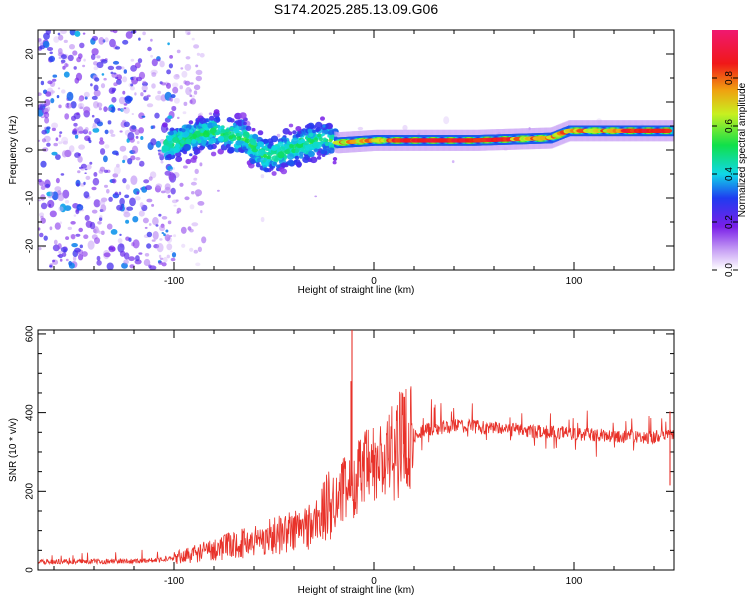  Describe the element at coordinates (356, 590) in the screenshot. I see `snr-x-label: Height of straight line (km)` at that location.